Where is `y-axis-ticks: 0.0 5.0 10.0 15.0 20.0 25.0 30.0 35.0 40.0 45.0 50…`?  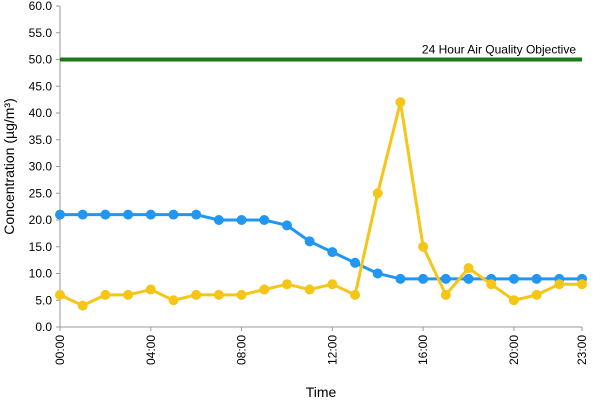 y-axis-ticks: 0.0 5.0 10.0 15.0 20.0 25.0 30.0 35.0 40.0 45.0 50… is located at coordinates (44, 167).